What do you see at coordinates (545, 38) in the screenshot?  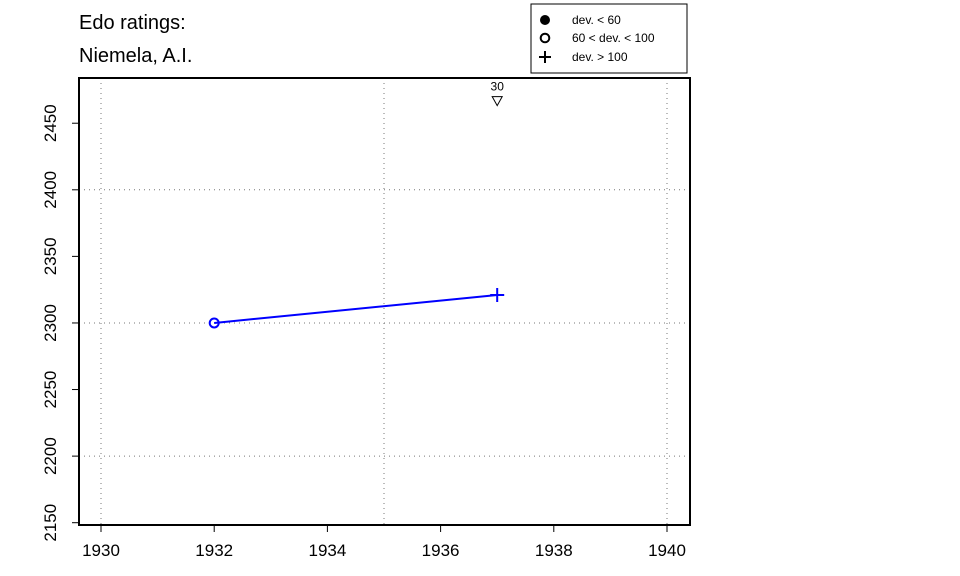 I see `legend-open-circle-icon` at bounding box center [545, 38].